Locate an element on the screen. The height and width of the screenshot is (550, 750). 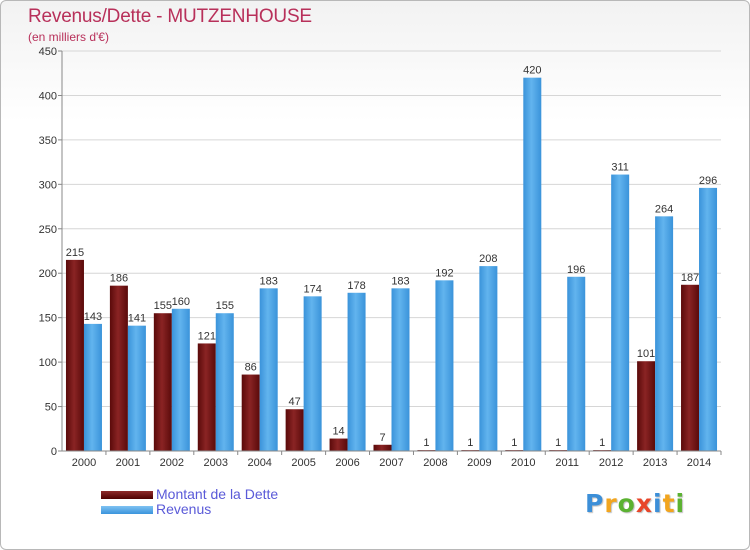
legend-item-revenue: Revenus is located at coordinates (189, 509).